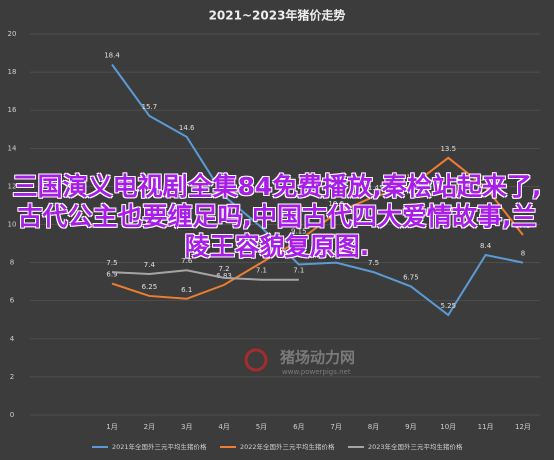 This screenshot has height=460, width=554. What do you see at coordinates (262, 218) in the screenshot?
I see `data-label: 9.85` at bounding box center [262, 218].